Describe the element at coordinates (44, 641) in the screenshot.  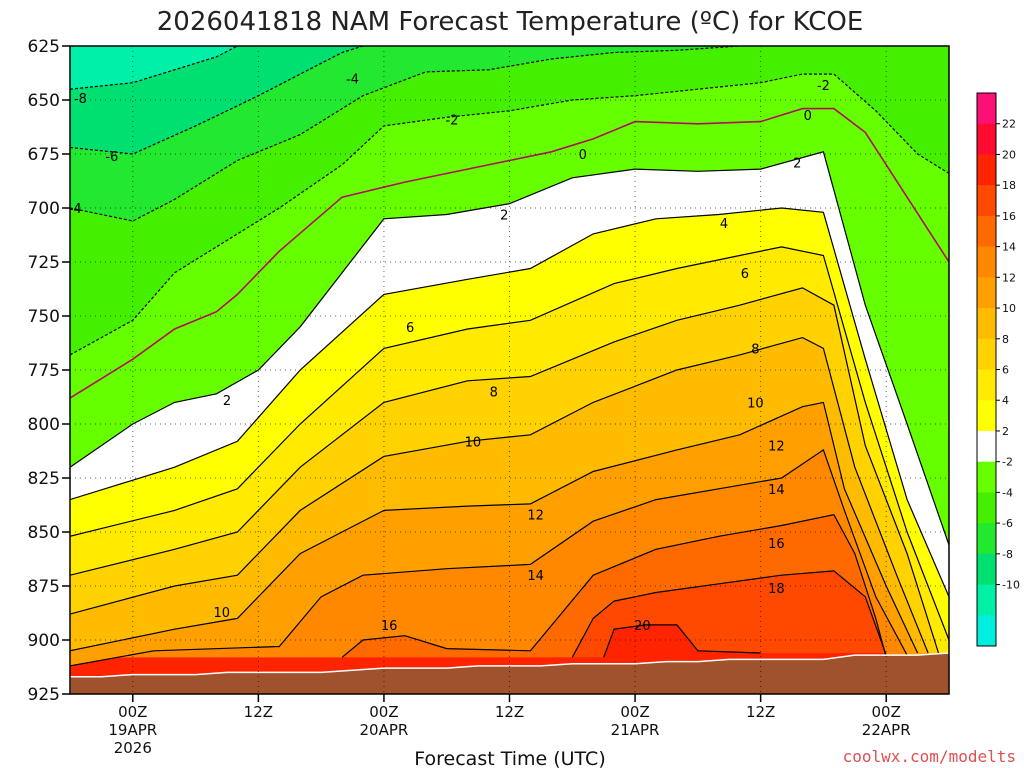
I see `y-tick-label-900: 900` at that location.